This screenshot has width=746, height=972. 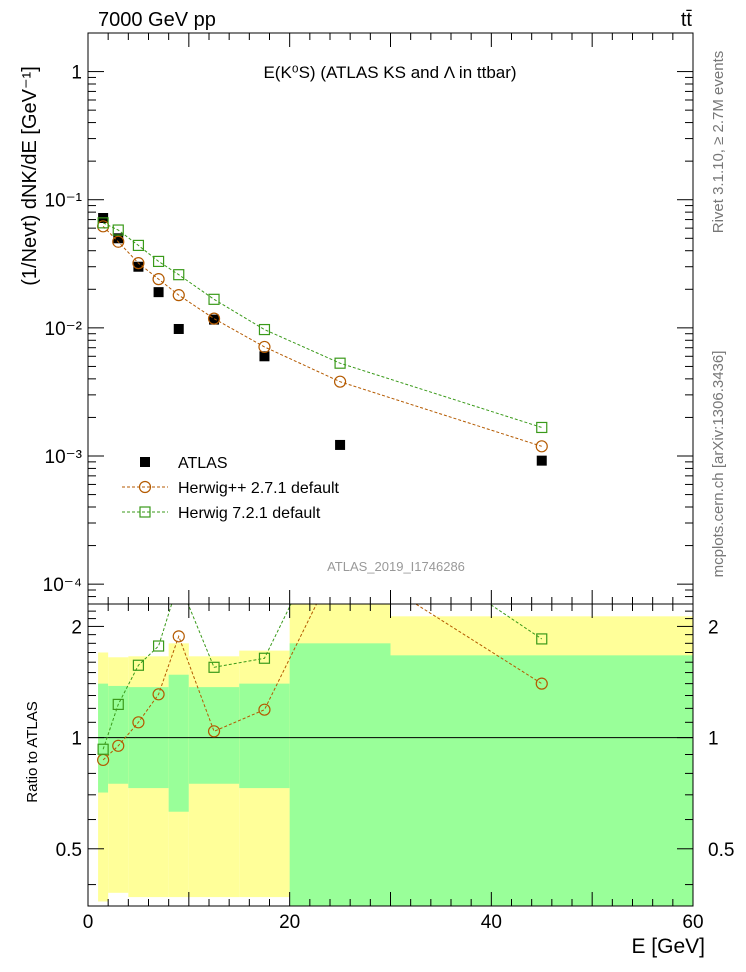 What do you see at coordinates (713, 627) in the screenshot?
I see `ratio-tick-label-right-2: 2` at bounding box center [713, 627].